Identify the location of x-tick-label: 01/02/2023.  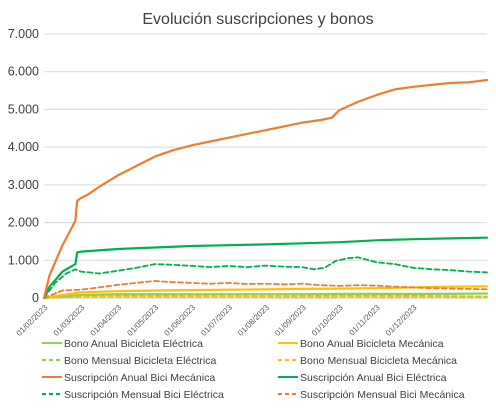
(32, 320).